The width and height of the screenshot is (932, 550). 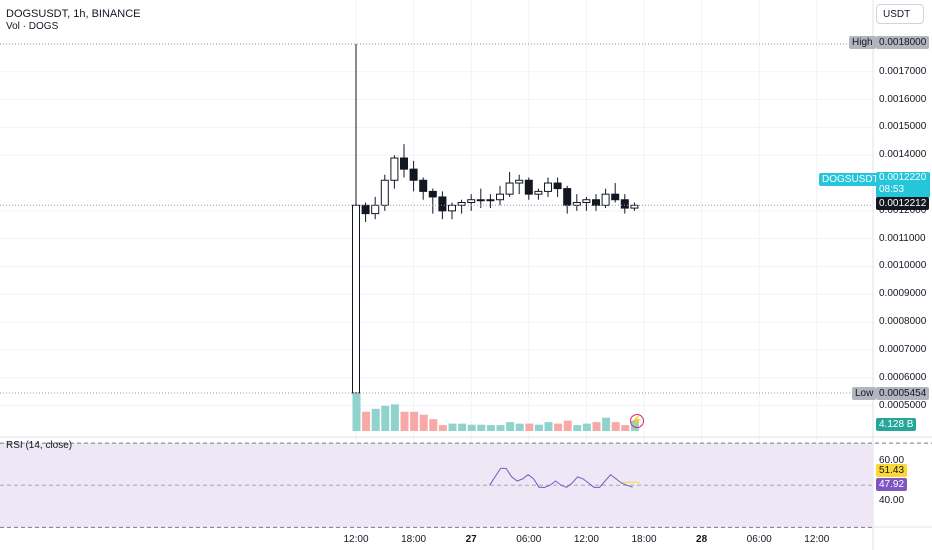 What do you see at coordinates (32, 26) in the screenshot?
I see `volume-title: Vol · DOGS` at bounding box center [32, 26].